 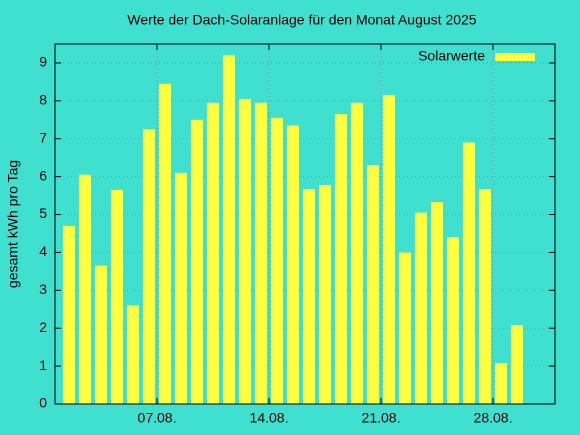 What do you see at coordinates (43, 251) in the screenshot?
I see `y-tick-label: 4` at bounding box center [43, 251].